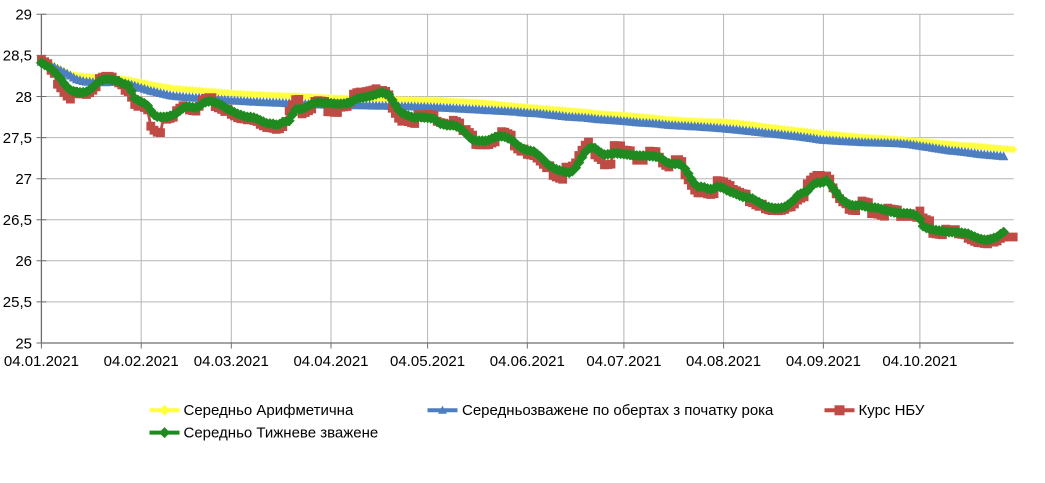 This screenshot has height=483, width=1045. I want to click on svg-text: 28, so click(23, 97).